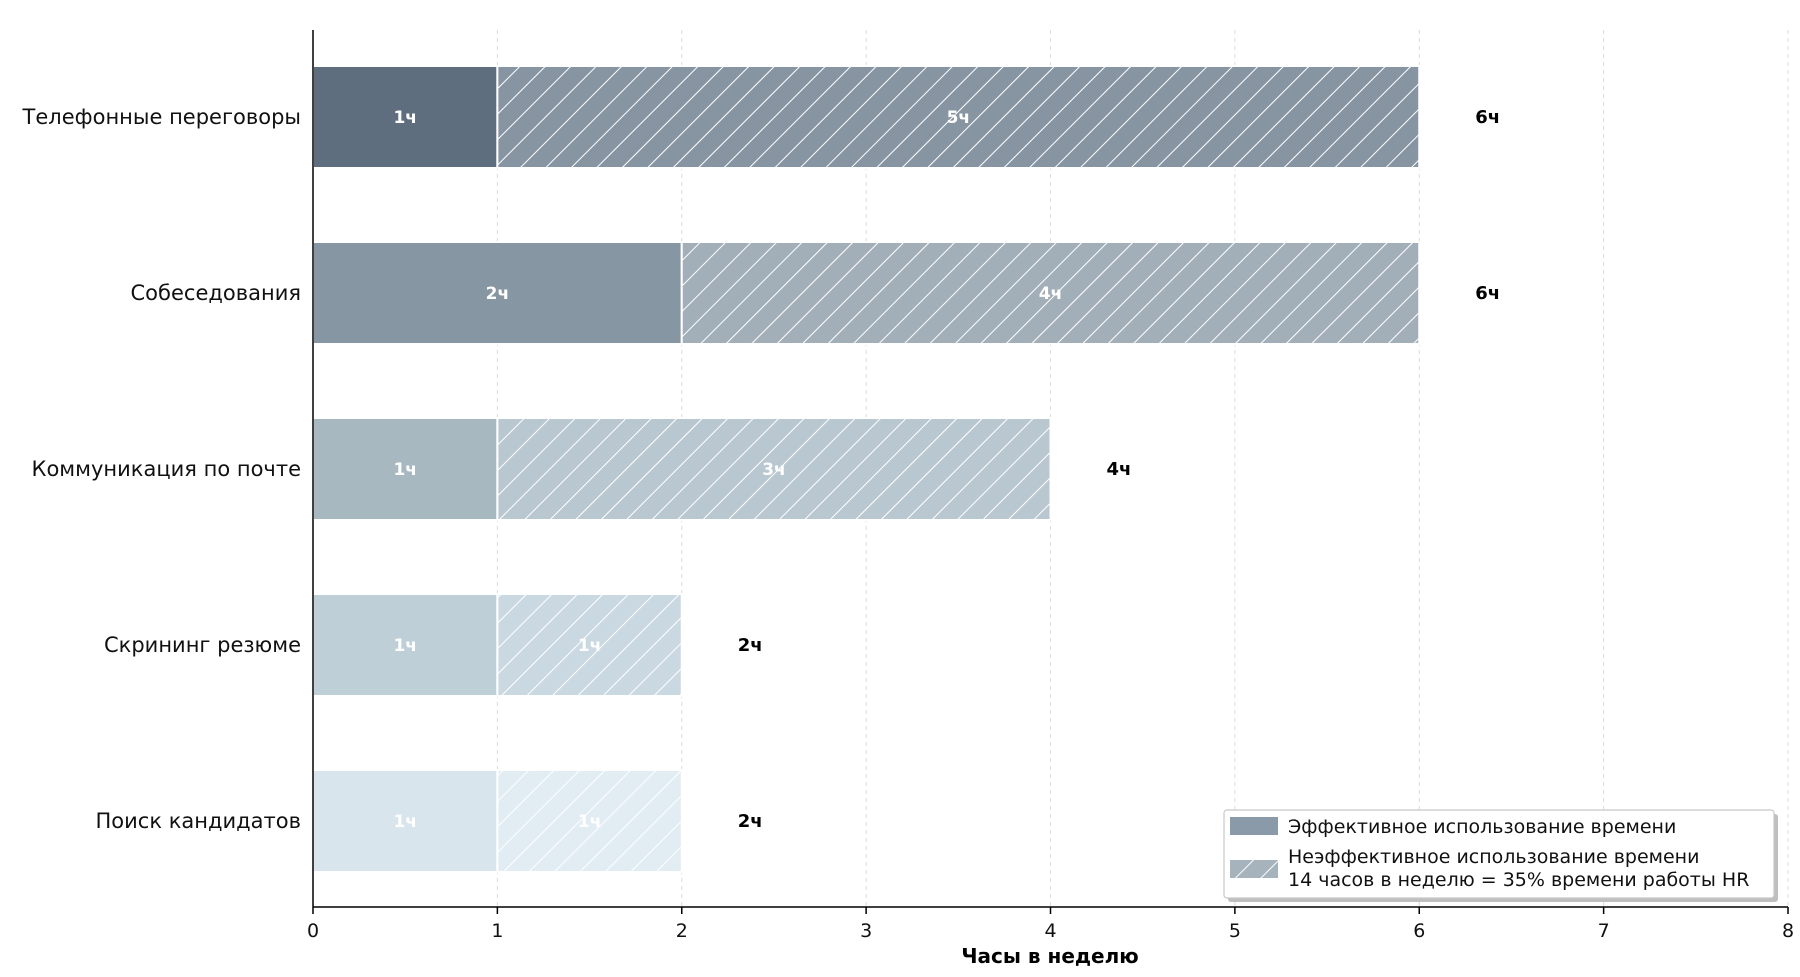  I want to click on segment-label-ineffective: 4ч, so click(1051, 294).